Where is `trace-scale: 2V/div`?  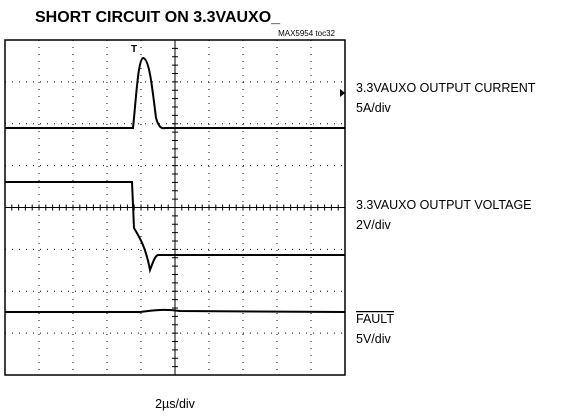 trace-scale: 2V/div is located at coordinates (373, 225).